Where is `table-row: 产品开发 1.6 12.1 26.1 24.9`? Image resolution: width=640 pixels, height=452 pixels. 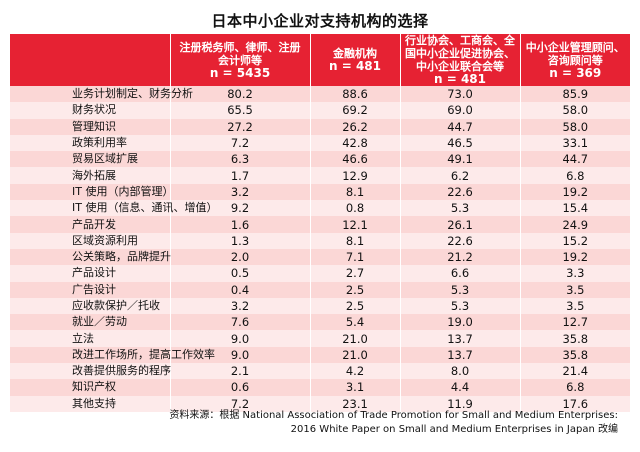 table-row: 产品开发 1.6 12.1 26.1 24.9 is located at coordinates (320, 224).